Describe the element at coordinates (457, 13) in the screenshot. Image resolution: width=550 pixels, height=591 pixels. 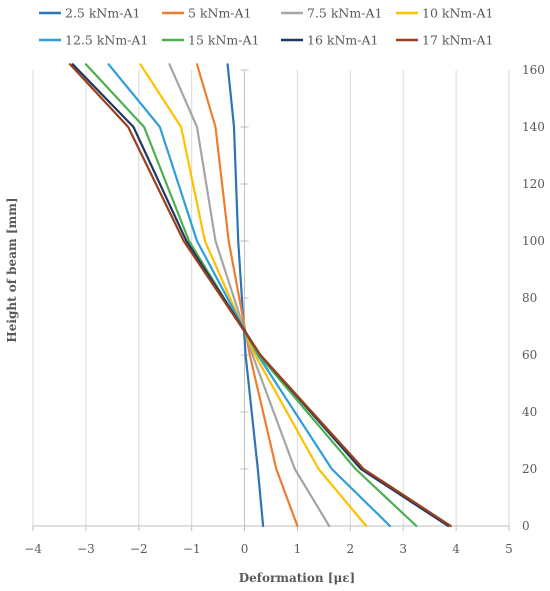
I see `legend-label: 10 kNm-A1` at that location.